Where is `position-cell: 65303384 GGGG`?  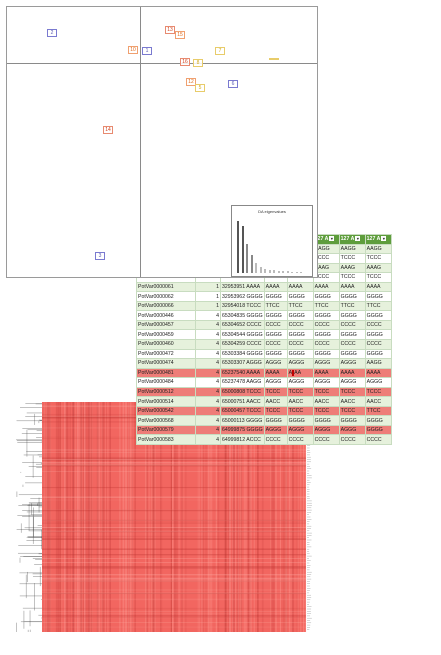 position-cell: 65303384 GGGG is located at coordinates (242, 354).